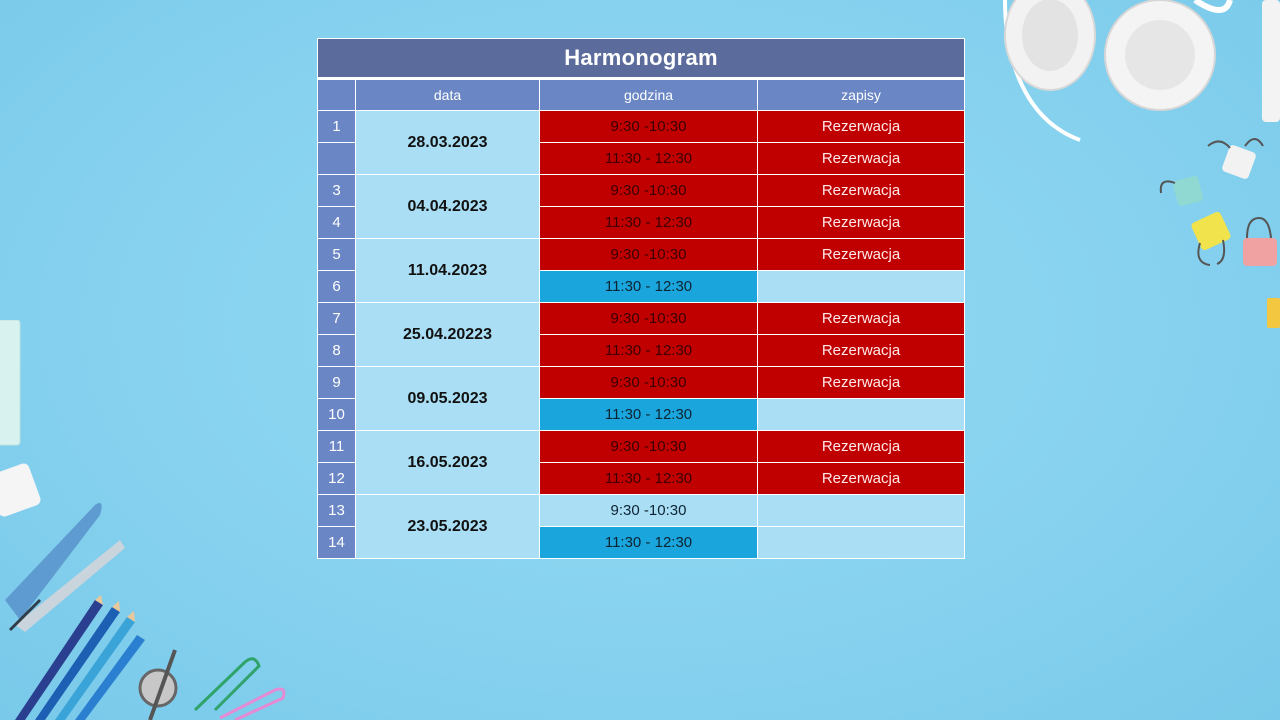 The width and height of the screenshot is (1280, 720). I want to click on table-row: 11:30 - 12:30 Rezerwacja, so click(641, 158).